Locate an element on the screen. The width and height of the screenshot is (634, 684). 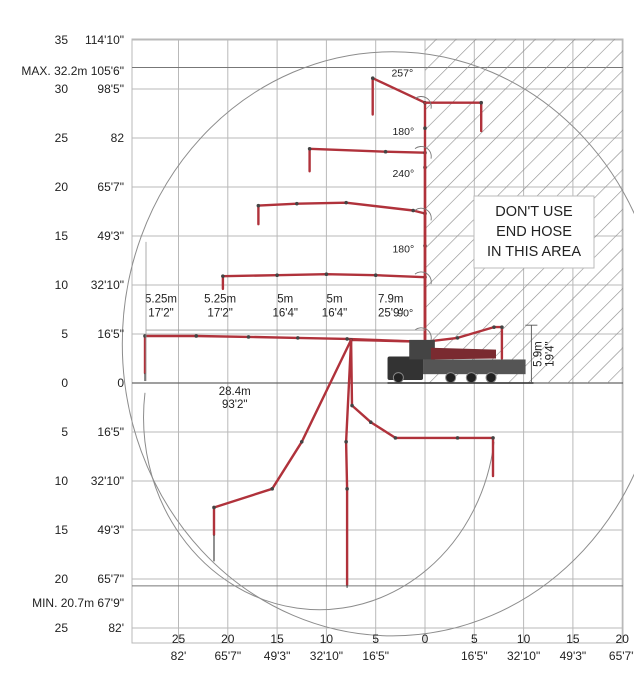
pose-mid is located at coordinates (342, 272).